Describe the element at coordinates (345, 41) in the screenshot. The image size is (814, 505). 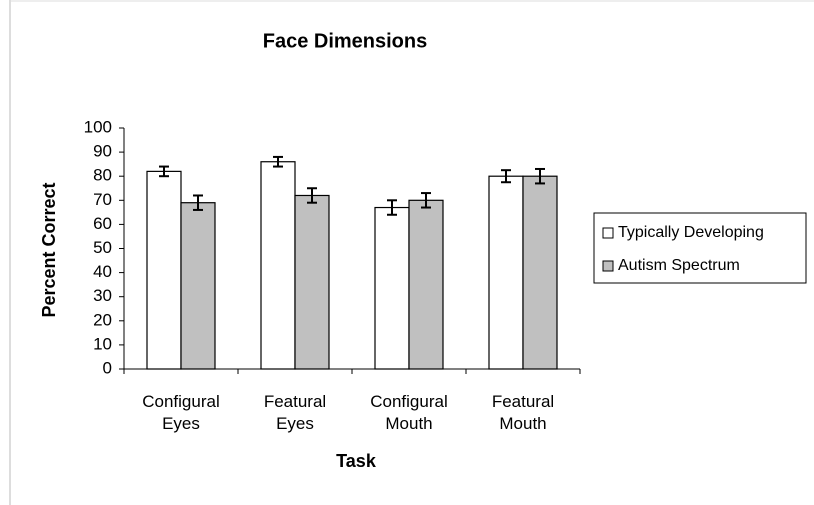
I see `chart-title: Face Dimensions` at that location.